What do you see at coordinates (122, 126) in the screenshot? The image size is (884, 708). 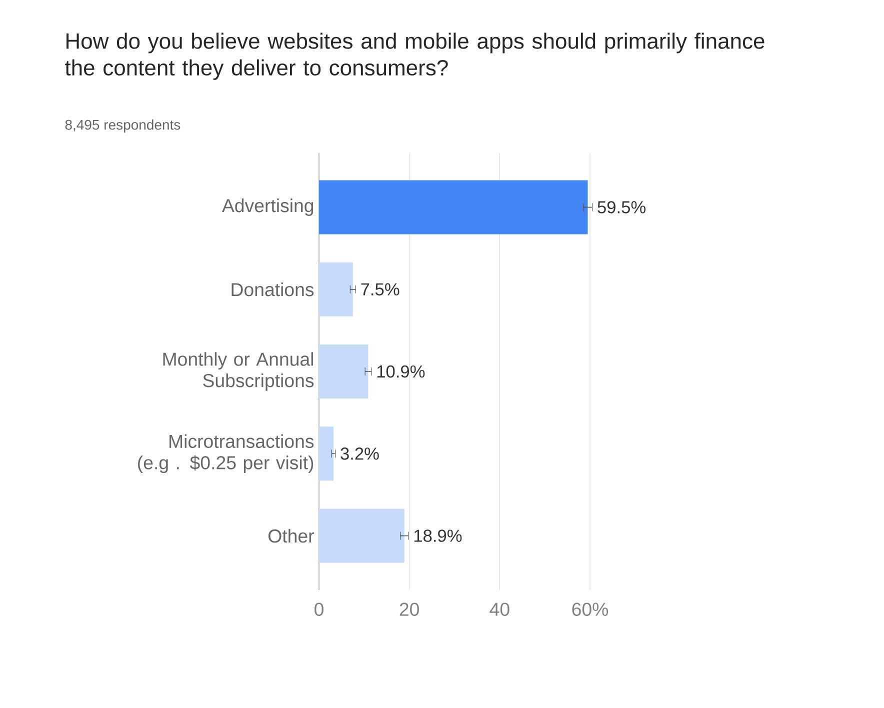 I see `text: 8,495 respondents` at bounding box center [122, 126].